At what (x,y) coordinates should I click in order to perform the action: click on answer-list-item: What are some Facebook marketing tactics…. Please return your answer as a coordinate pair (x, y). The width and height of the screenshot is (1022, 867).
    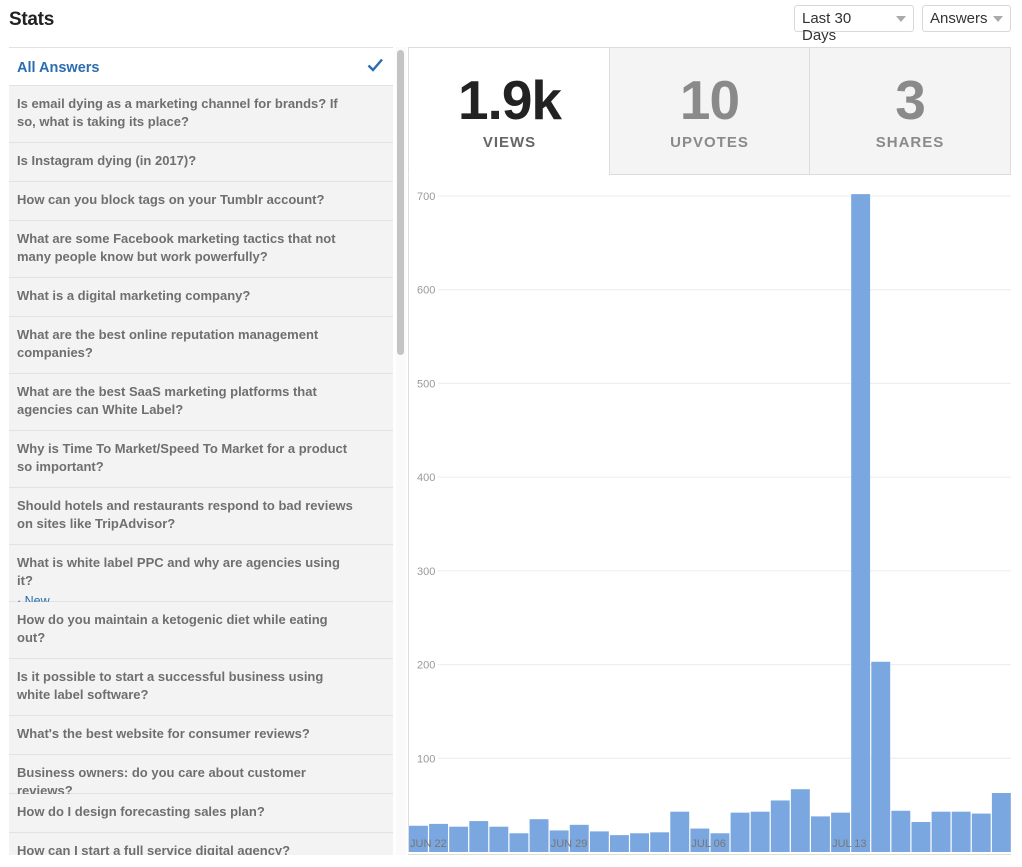
    Looking at the image, I should click on (201, 249).